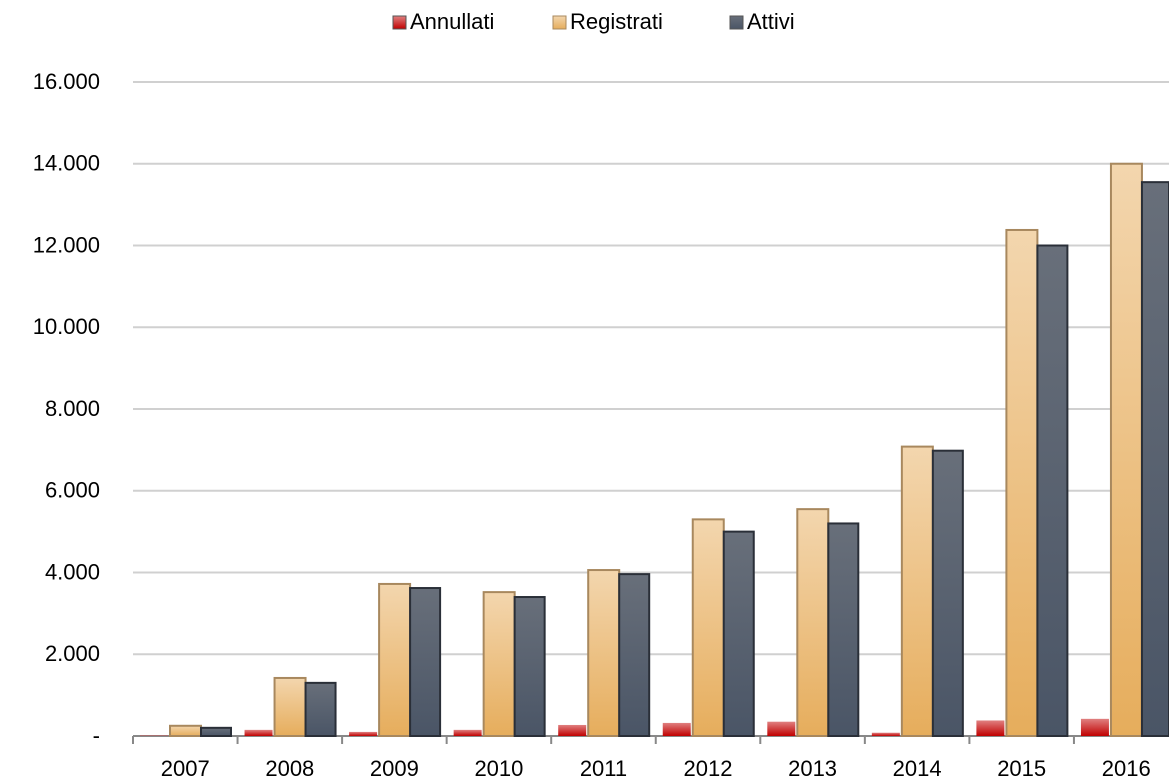  What do you see at coordinates (1126, 768) in the screenshot?
I see `x-tick-label: 2016` at bounding box center [1126, 768].